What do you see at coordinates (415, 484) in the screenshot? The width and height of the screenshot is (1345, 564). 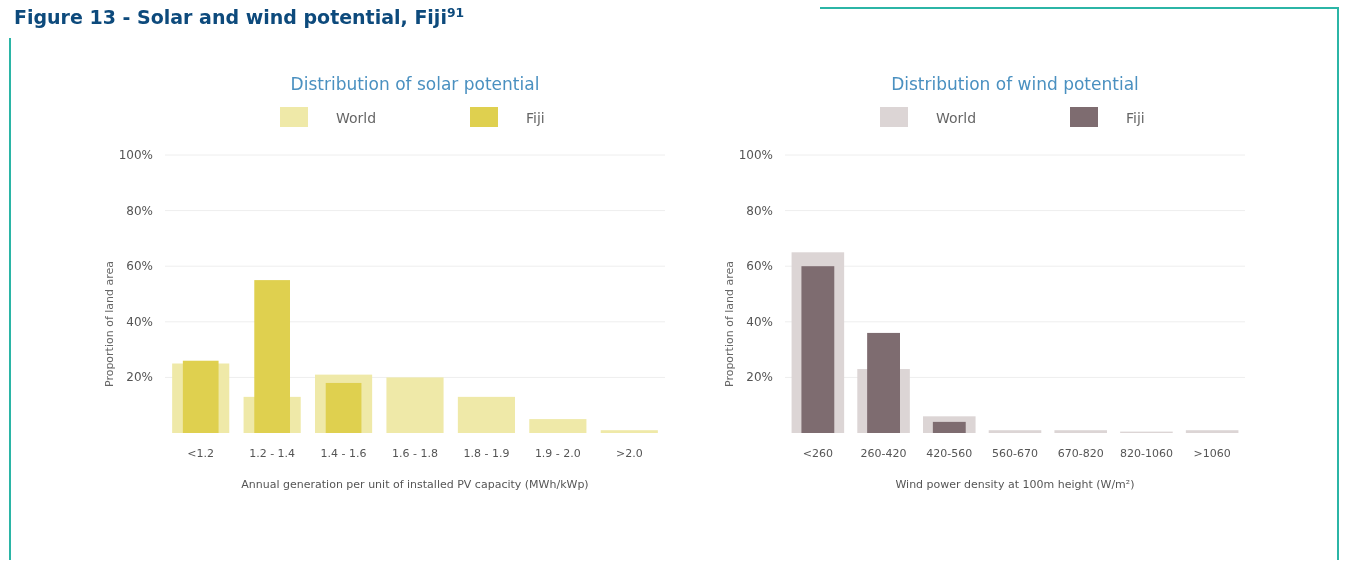 I see `x-axis-title: Annual generation per unit of installed PV capacity (MWh/kWp)` at bounding box center [415, 484].